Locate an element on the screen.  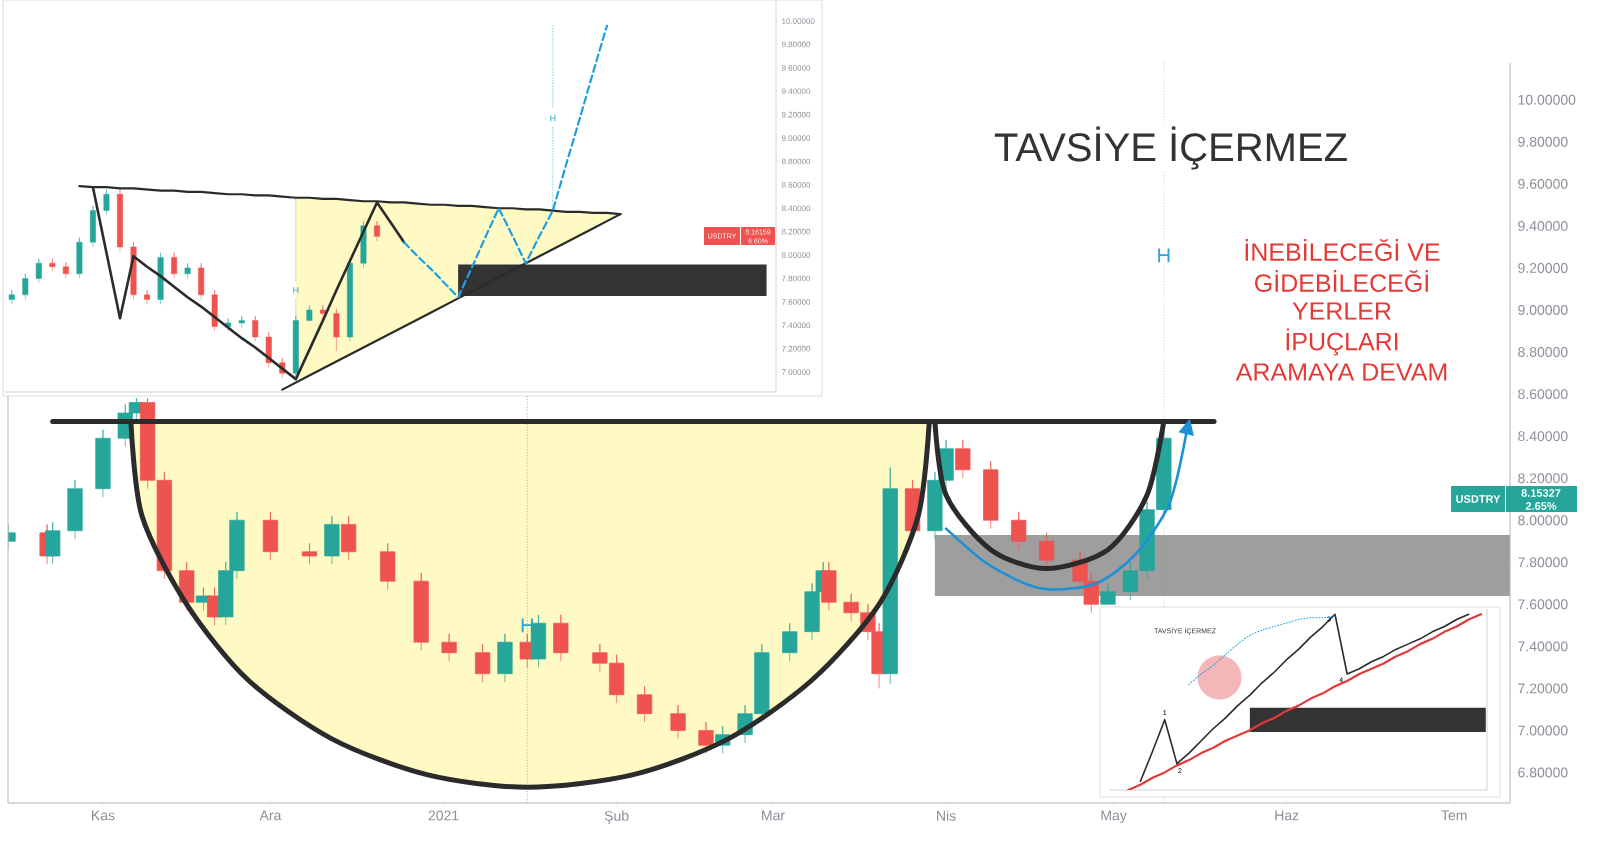
x-tick-label: Haz is located at coordinates (1287, 815).